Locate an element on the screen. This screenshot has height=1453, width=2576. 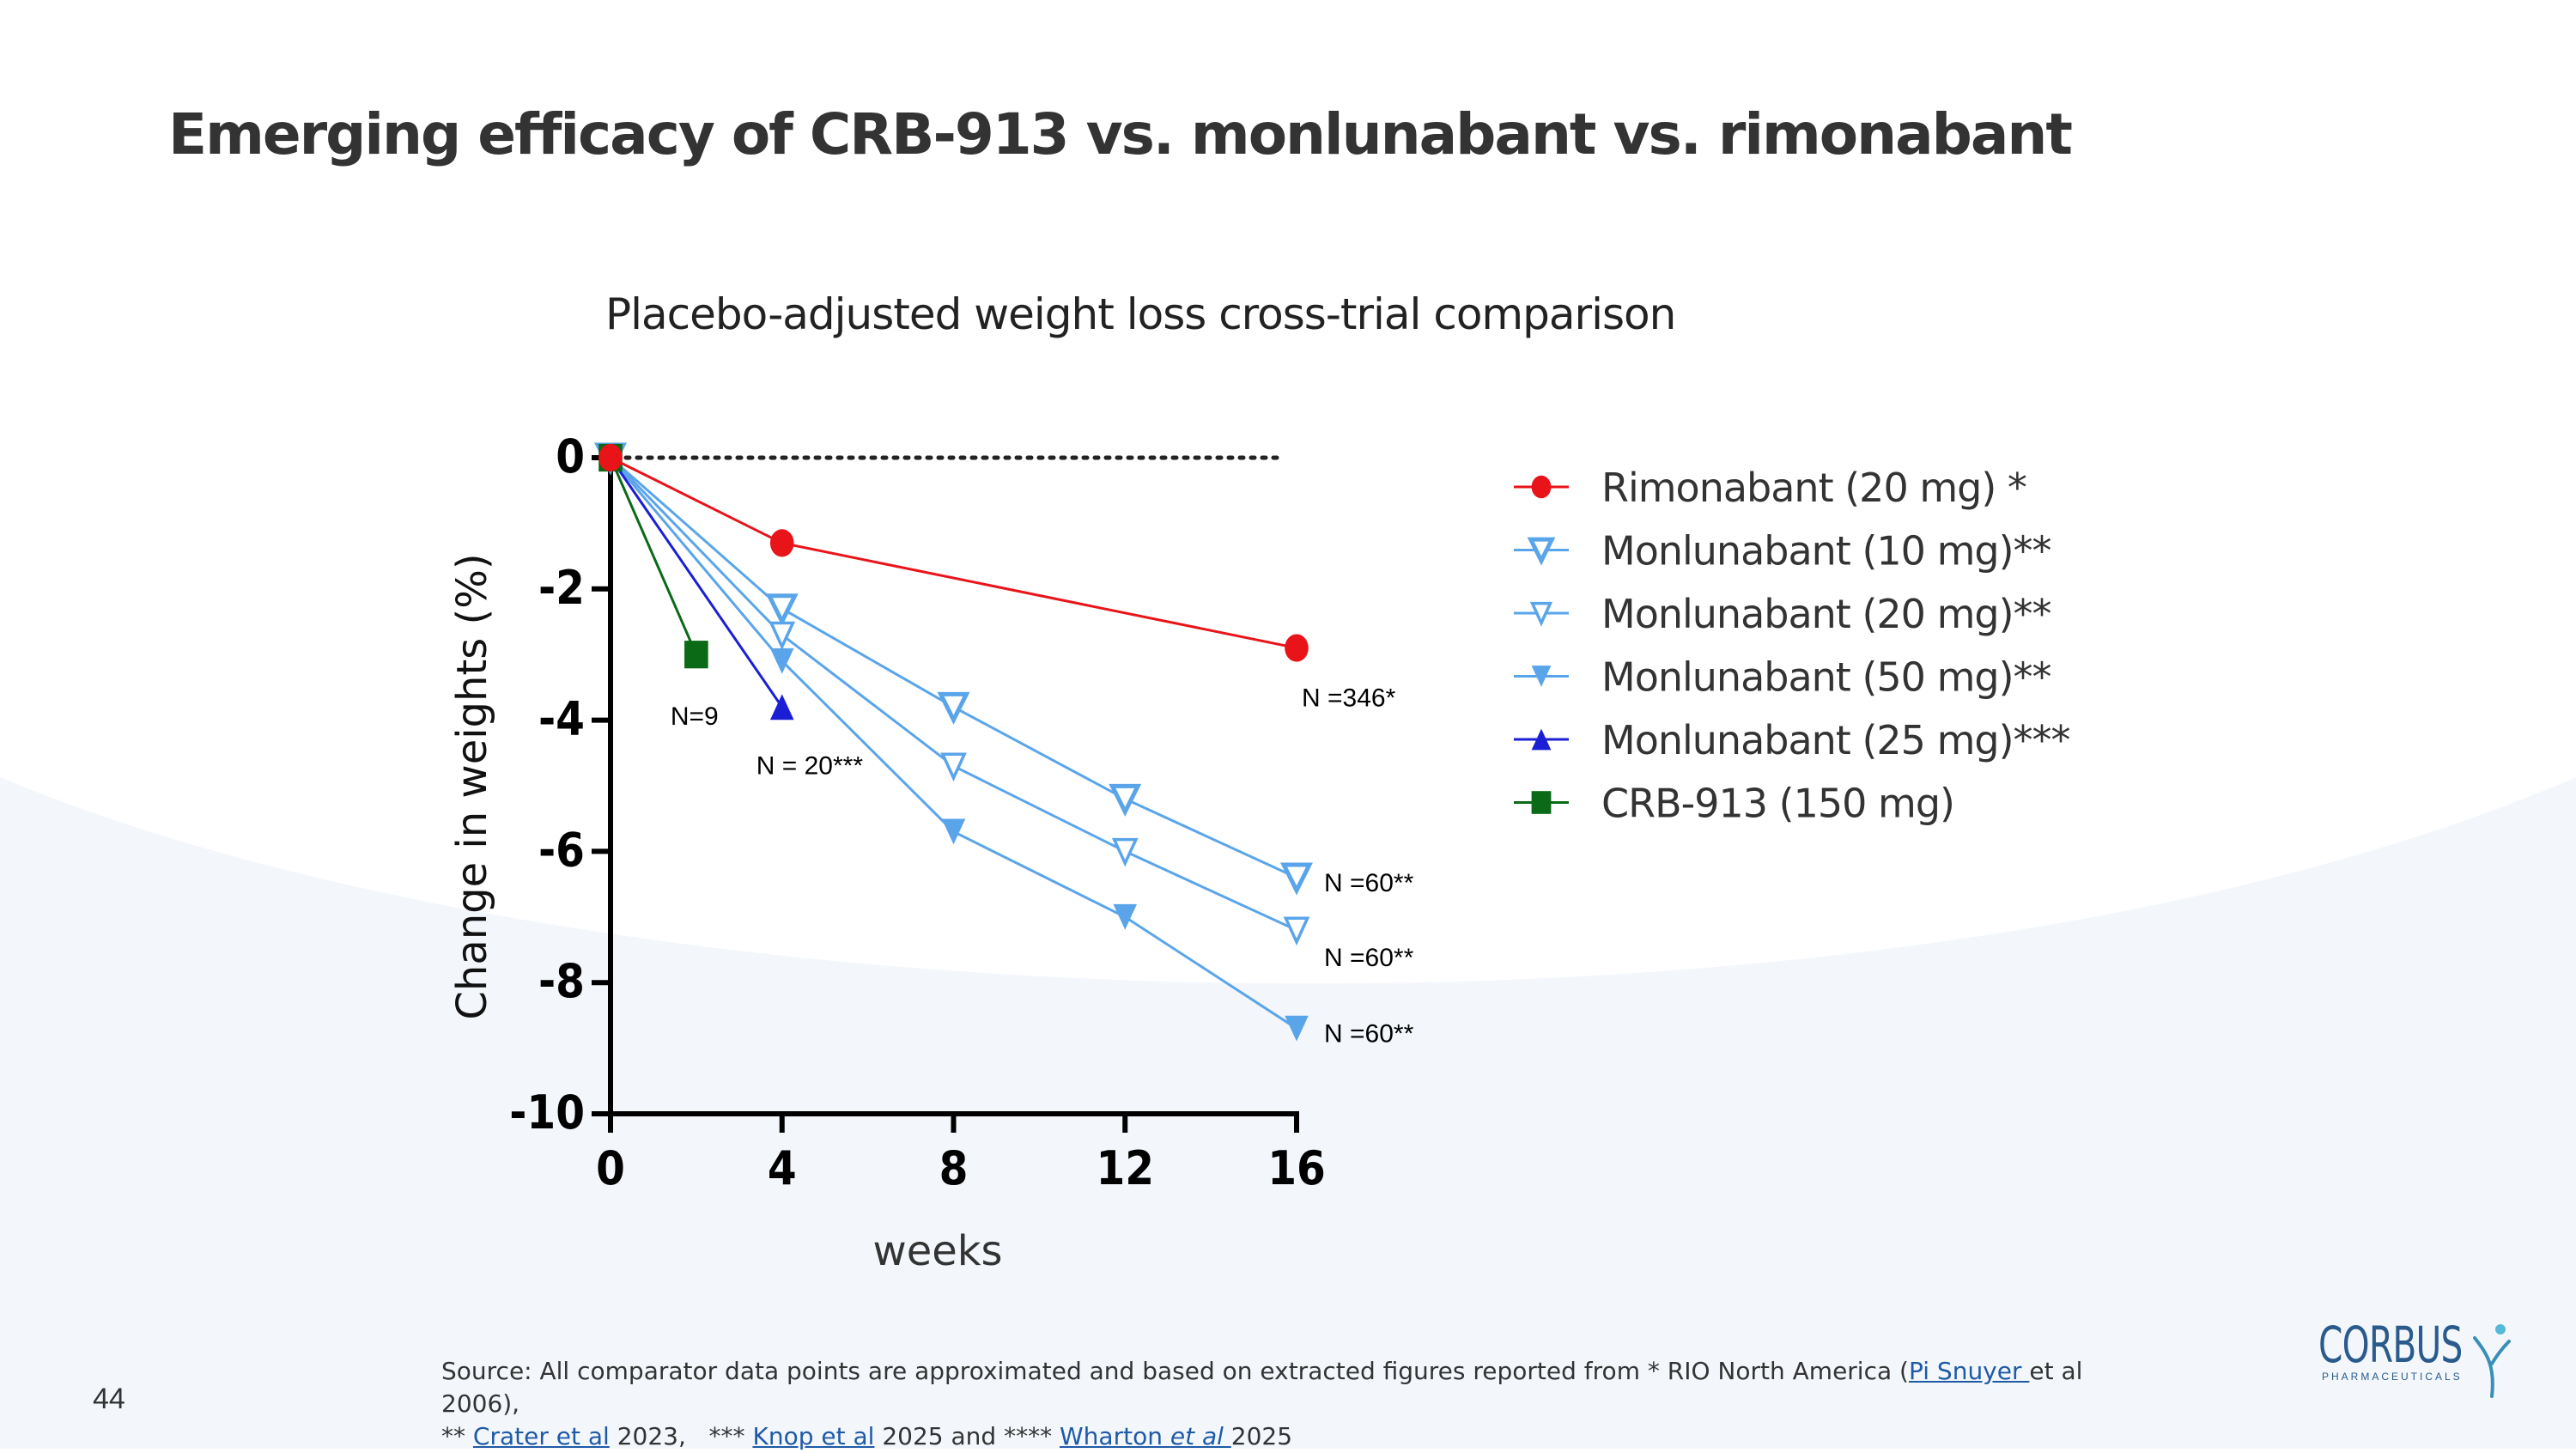
pi-snuyer-link: Pi Snuyer is located at coordinates (1969, 1371).